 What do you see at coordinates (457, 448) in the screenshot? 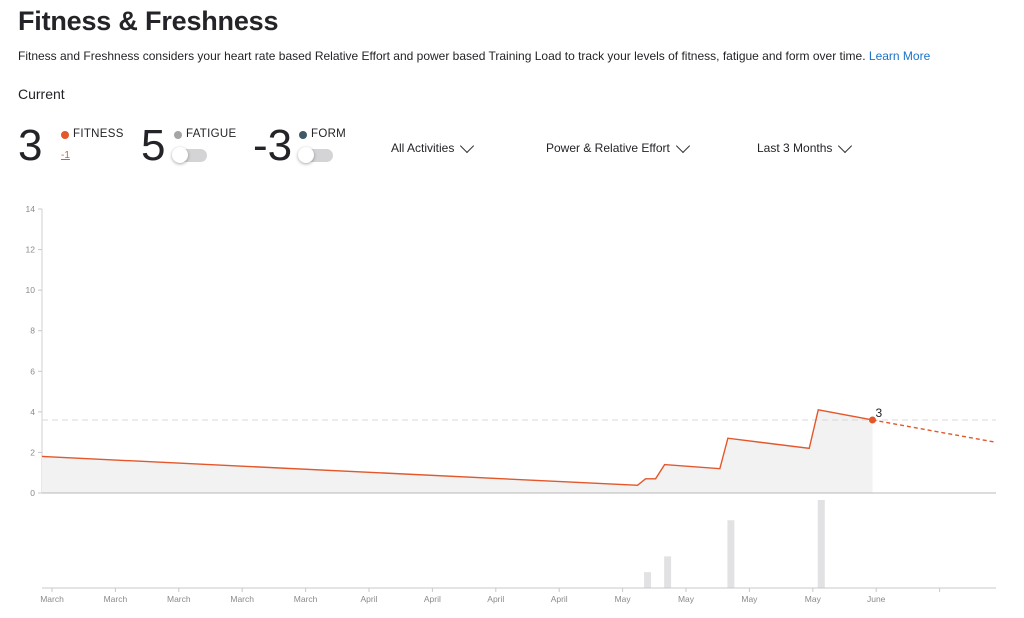
I see `fitness-series-line` at bounding box center [457, 448].